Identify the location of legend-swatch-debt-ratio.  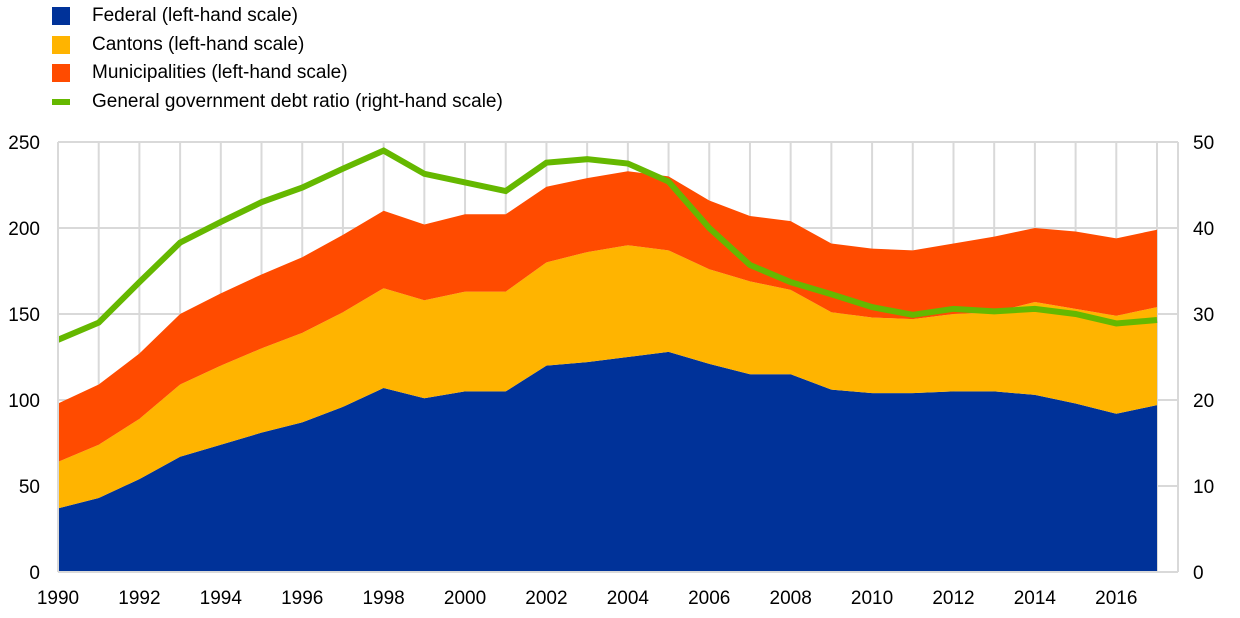
(61, 101).